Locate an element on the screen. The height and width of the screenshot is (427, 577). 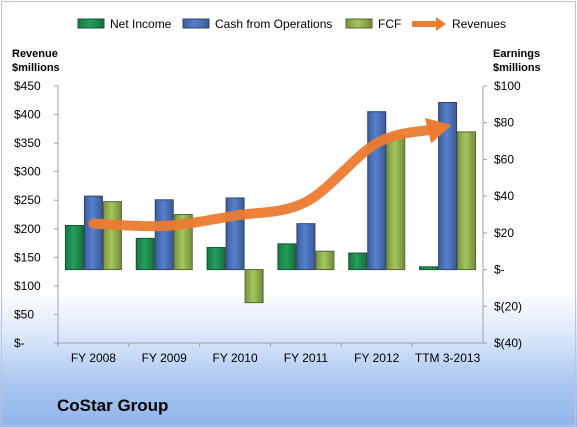
x-tick-label: TTM 3-2013 is located at coordinates (448, 358).